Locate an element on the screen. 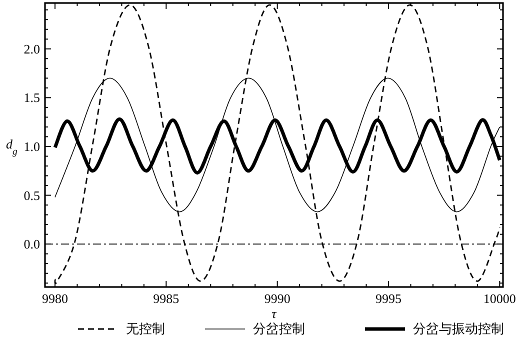  y-tick-label: 1.0 is located at coordinates (32, 146).